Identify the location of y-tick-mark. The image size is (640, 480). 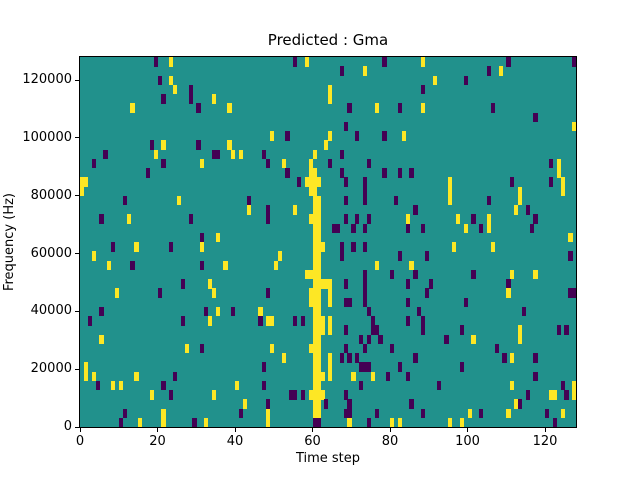
(77, 369).